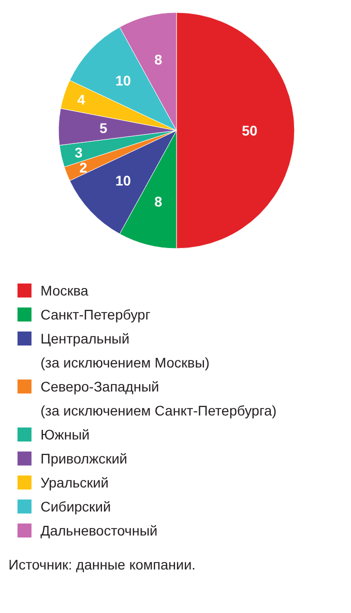 Image resolution: width=351 pixels, height=613 pixels. I want to click on text: Источник: данные компании., so click(102, 564).